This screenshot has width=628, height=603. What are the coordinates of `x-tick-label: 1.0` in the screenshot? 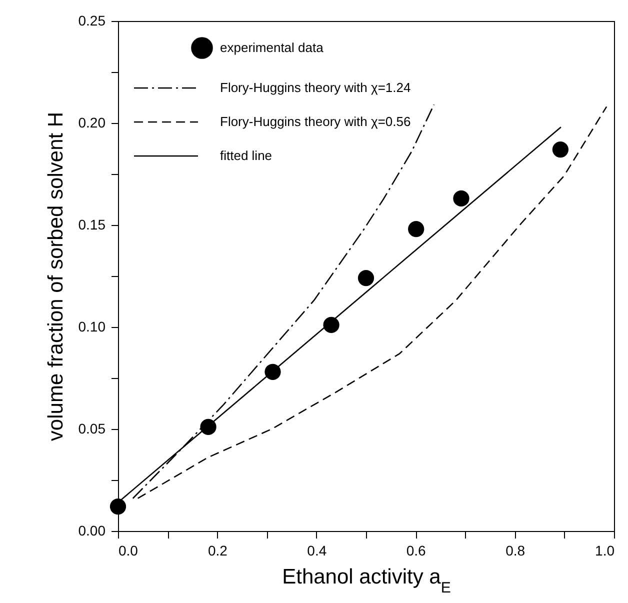 It's located at (605, 550).